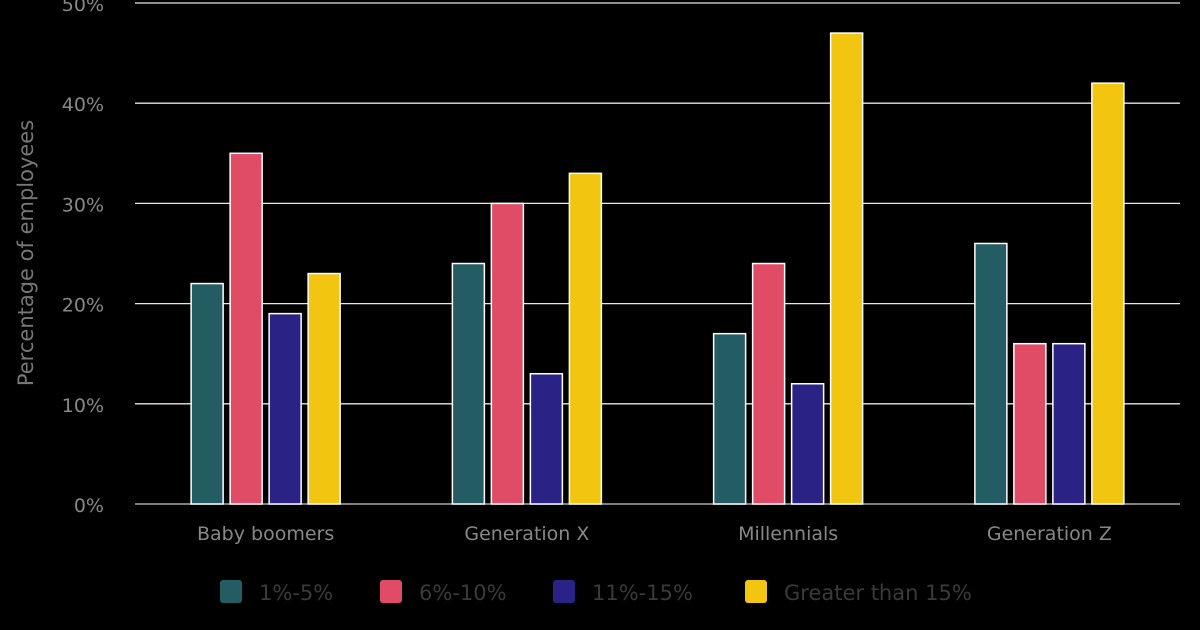  I want to click on x-category-label: Generation X, so click(526, 534).